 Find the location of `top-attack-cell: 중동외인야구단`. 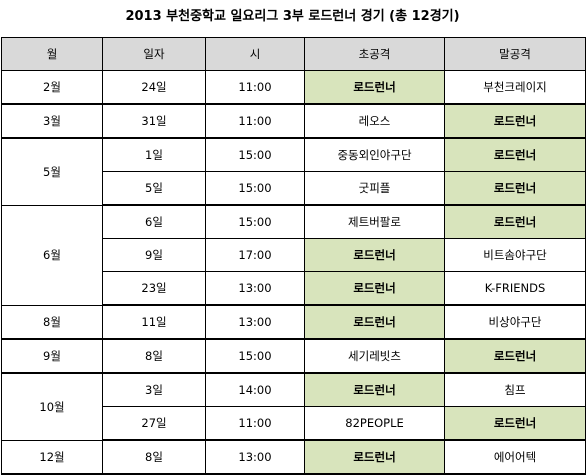

top-attack-cell: 중동외인야구단 is located at coordinates (374, 154).